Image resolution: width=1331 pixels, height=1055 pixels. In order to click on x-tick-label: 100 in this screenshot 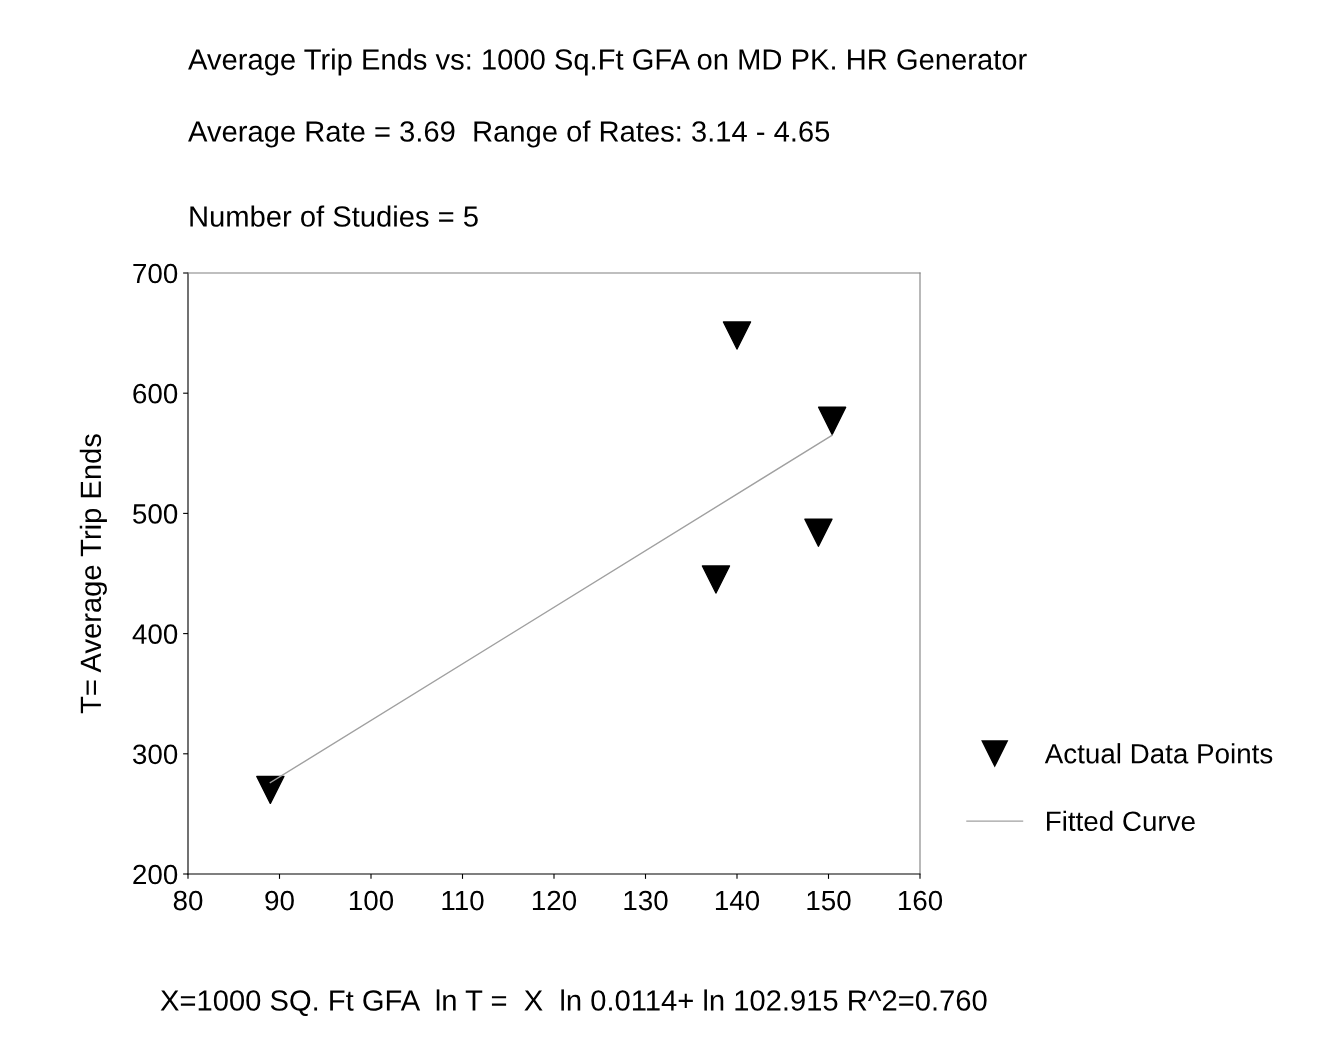, I will do `click(371, 900)`.